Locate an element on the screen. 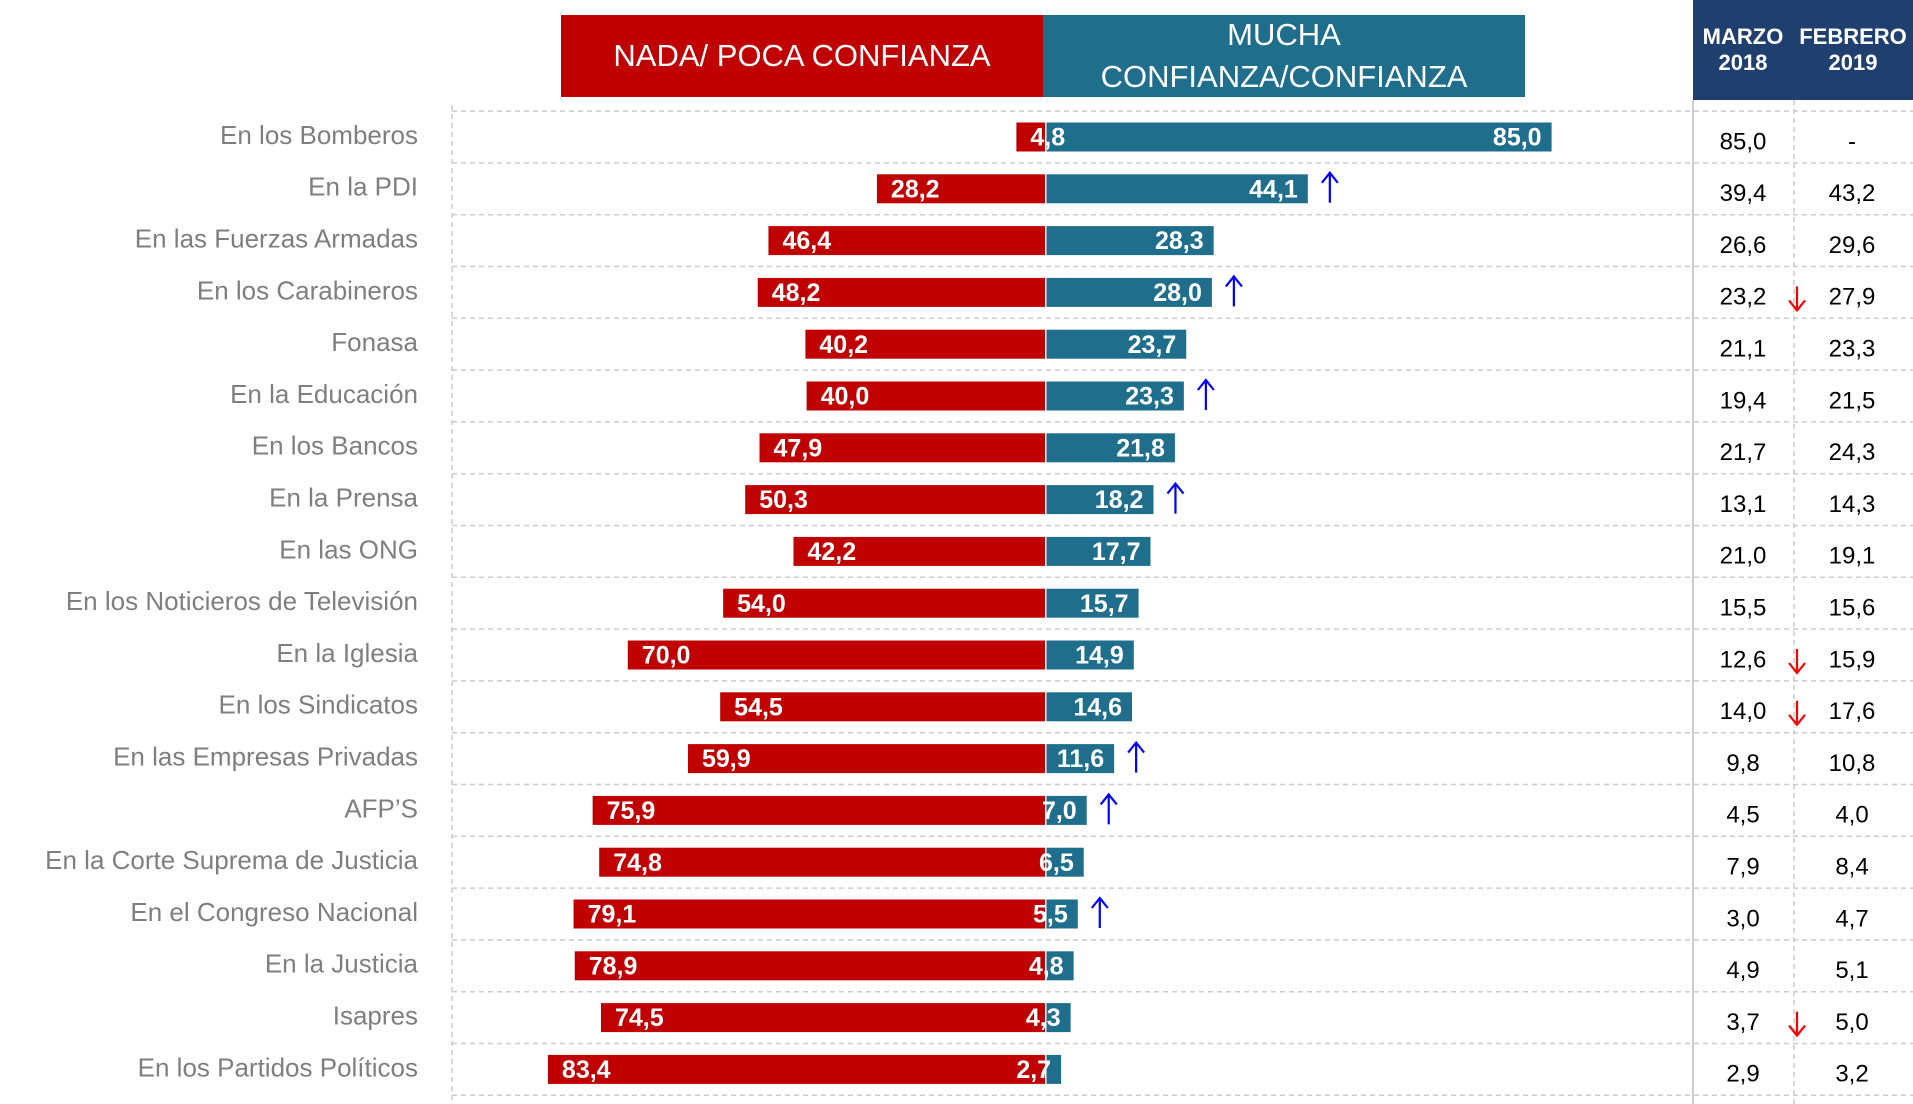 This screenshot has height=1104, width=1913. data-label: 42,2 is located at coordinates (831, 552).